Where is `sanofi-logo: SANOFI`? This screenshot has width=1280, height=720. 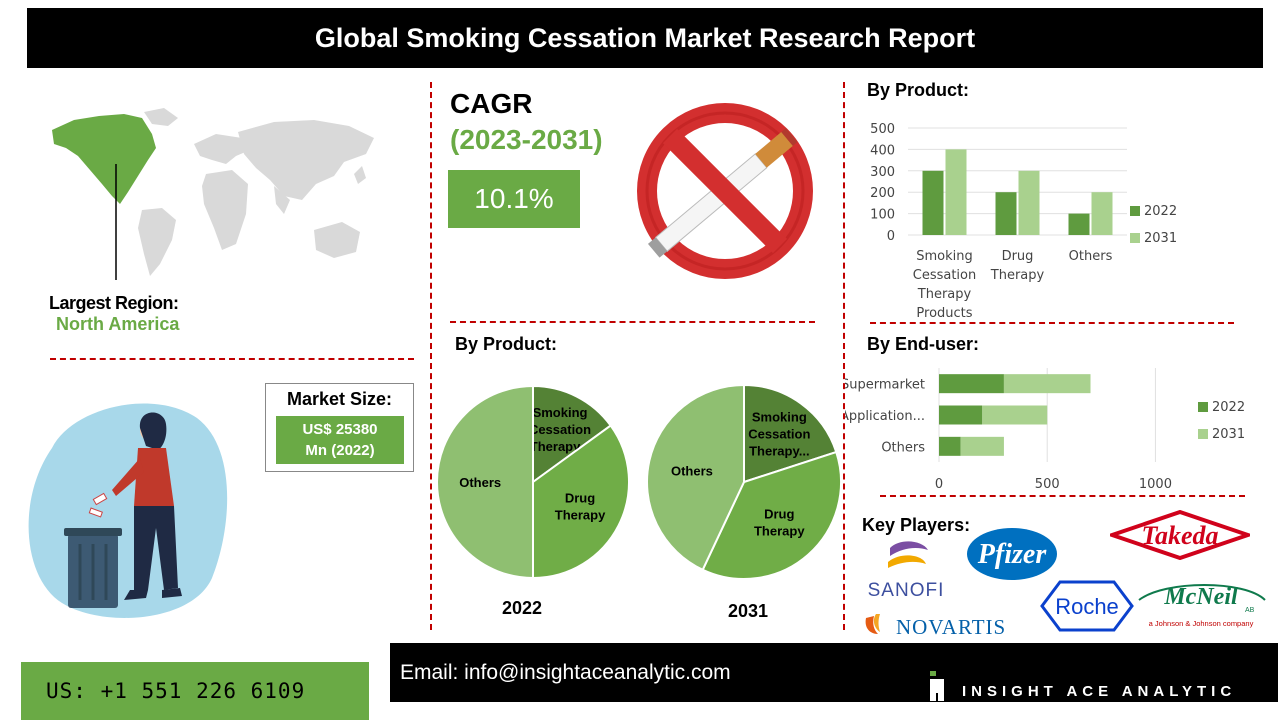
sanofi-logo: SANOFI is located at coordinates (906, 570).